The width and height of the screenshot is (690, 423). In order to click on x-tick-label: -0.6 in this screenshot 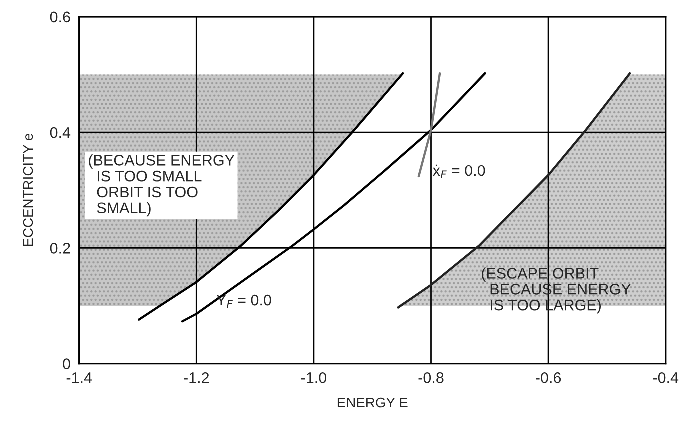, I will do `click(549, 378)`.